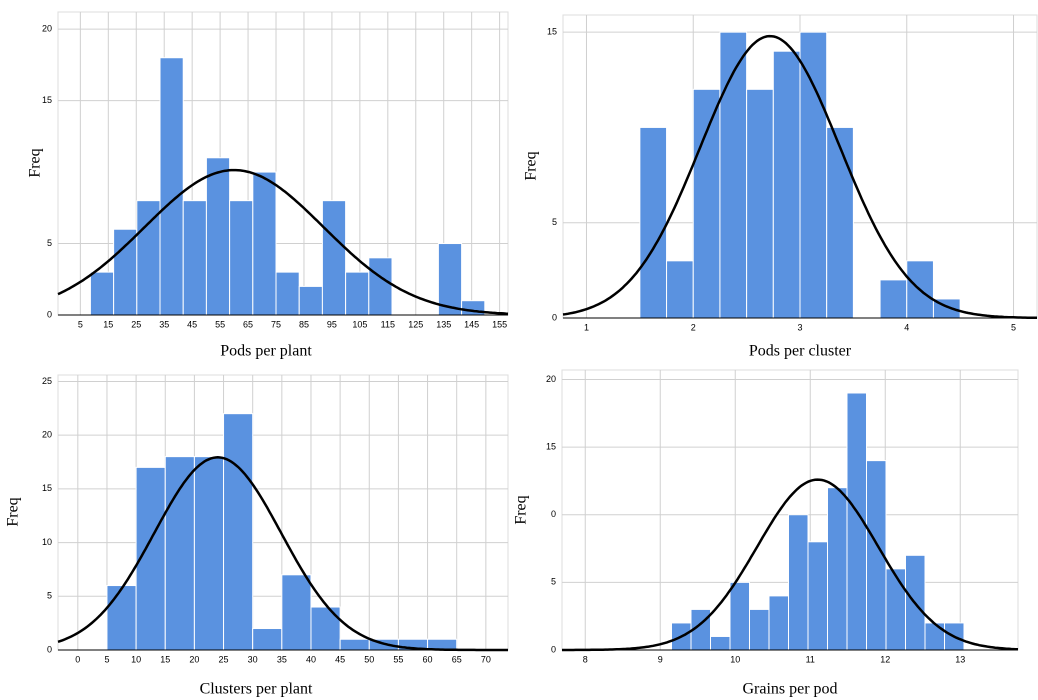  Describe the element at coordinates (253, 659) in the screenshot. I see `x-tick-label: 30` at that location.